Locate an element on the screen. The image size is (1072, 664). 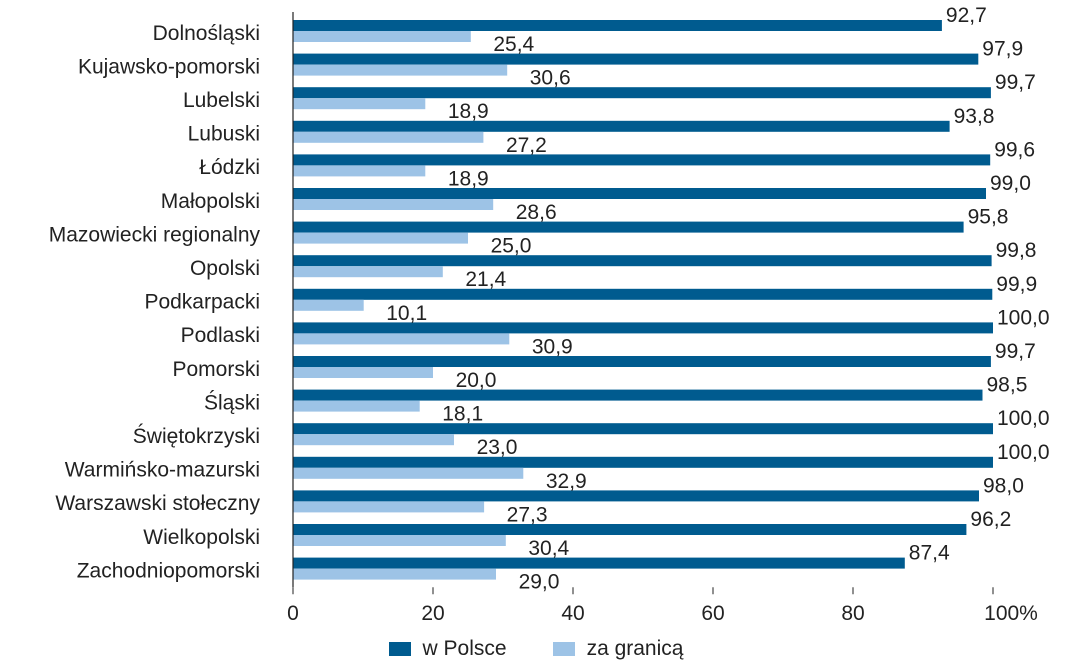
data-label-w-polsce: 96,2 is located at coordinates (990, 519).